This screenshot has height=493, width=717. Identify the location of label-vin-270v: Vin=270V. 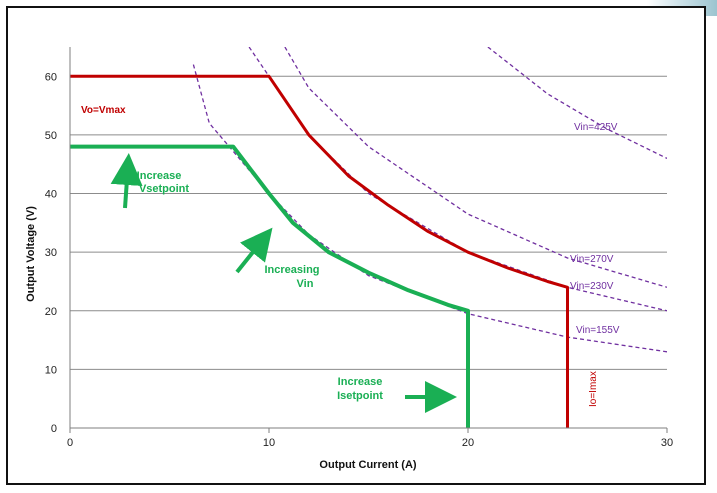
(592, 259).